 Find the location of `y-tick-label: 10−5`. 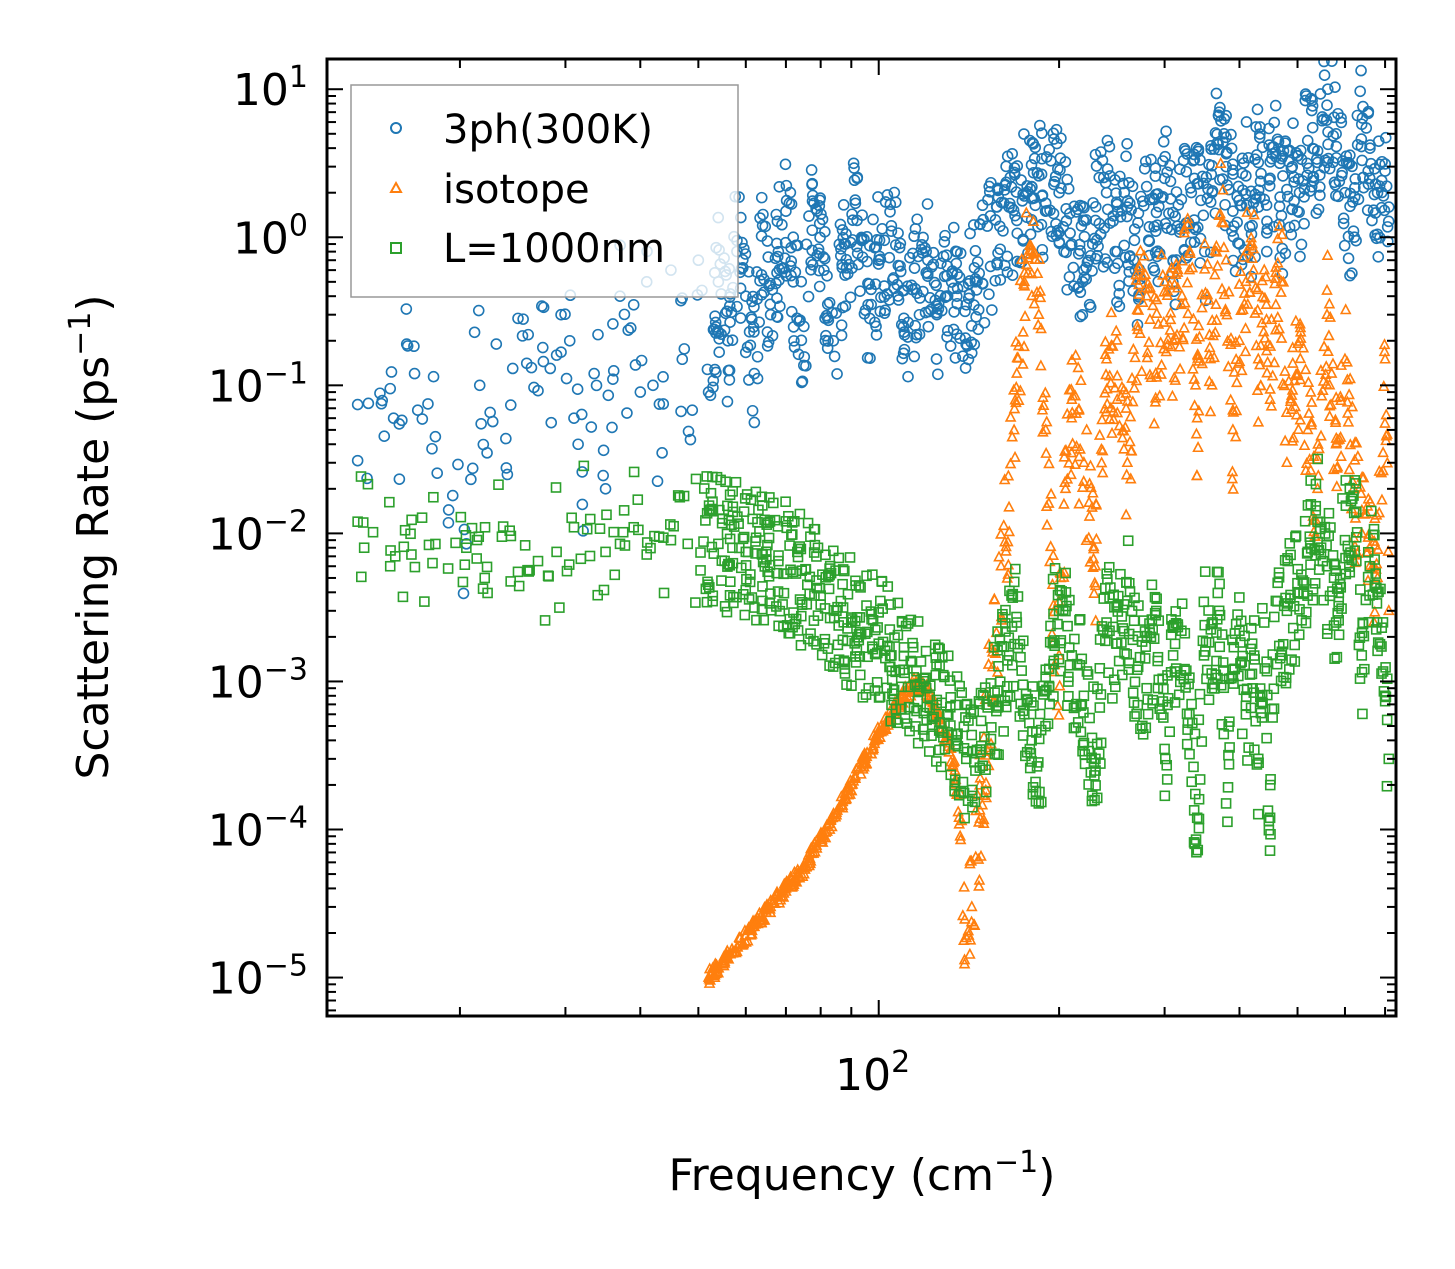

y-tick-label: 10−5 is located at coordinates (258, 977).